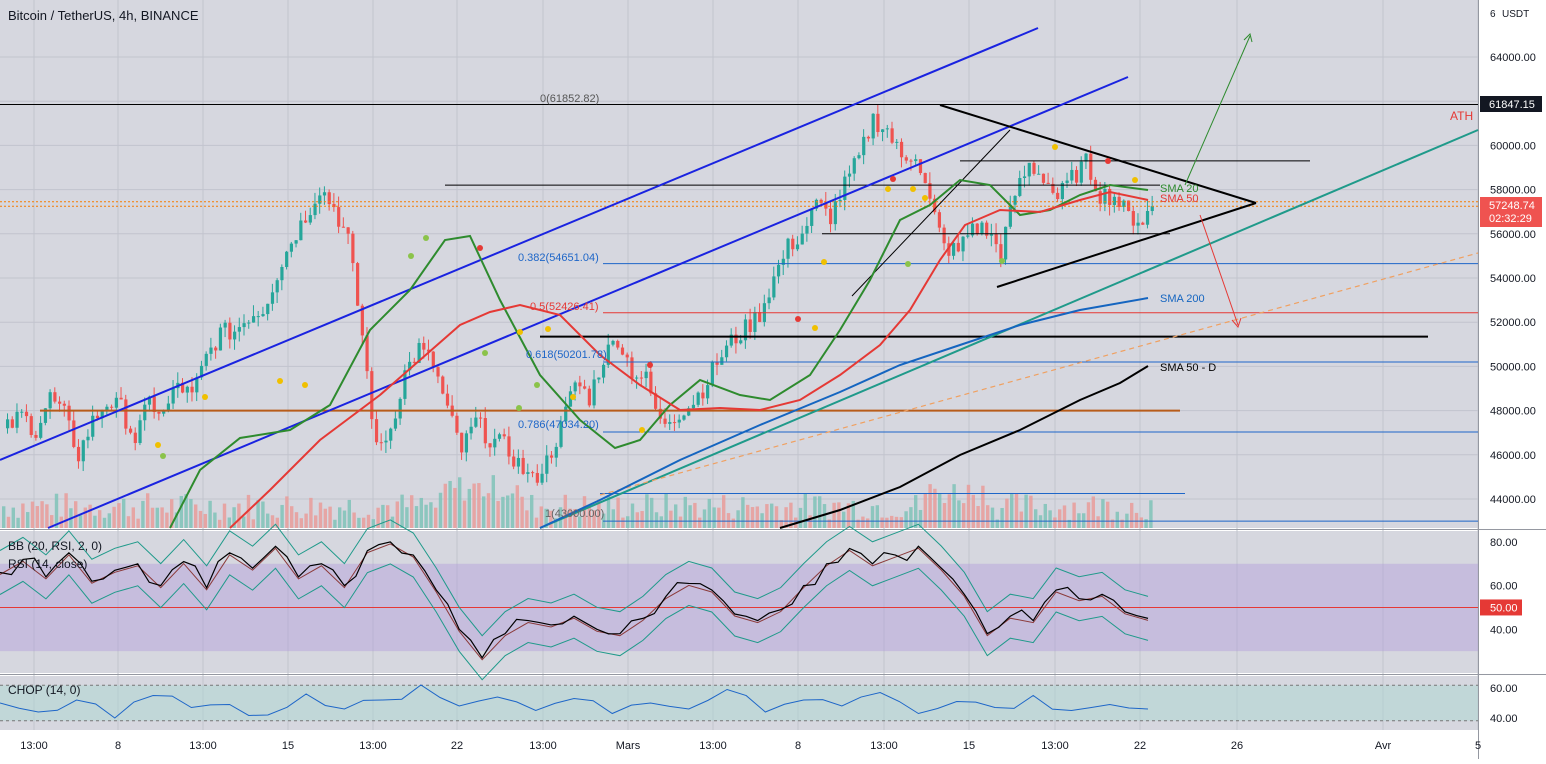 The height and width of the screenshot is (764, 1546). I want to click on bb-indicator-label: BB (20, RSI, 2, 0), so click(55, 546).